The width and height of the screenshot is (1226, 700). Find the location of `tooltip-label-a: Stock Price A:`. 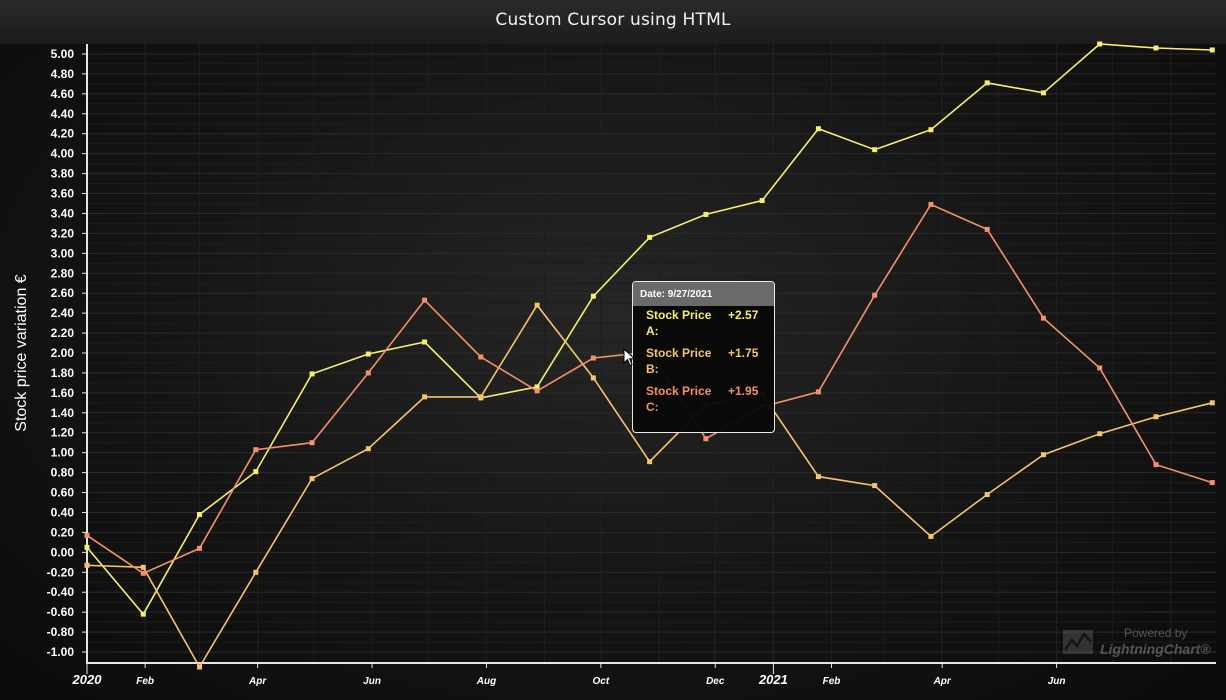

tooltip-label-a: Stock Price A: is located at coordinates (679, 323).